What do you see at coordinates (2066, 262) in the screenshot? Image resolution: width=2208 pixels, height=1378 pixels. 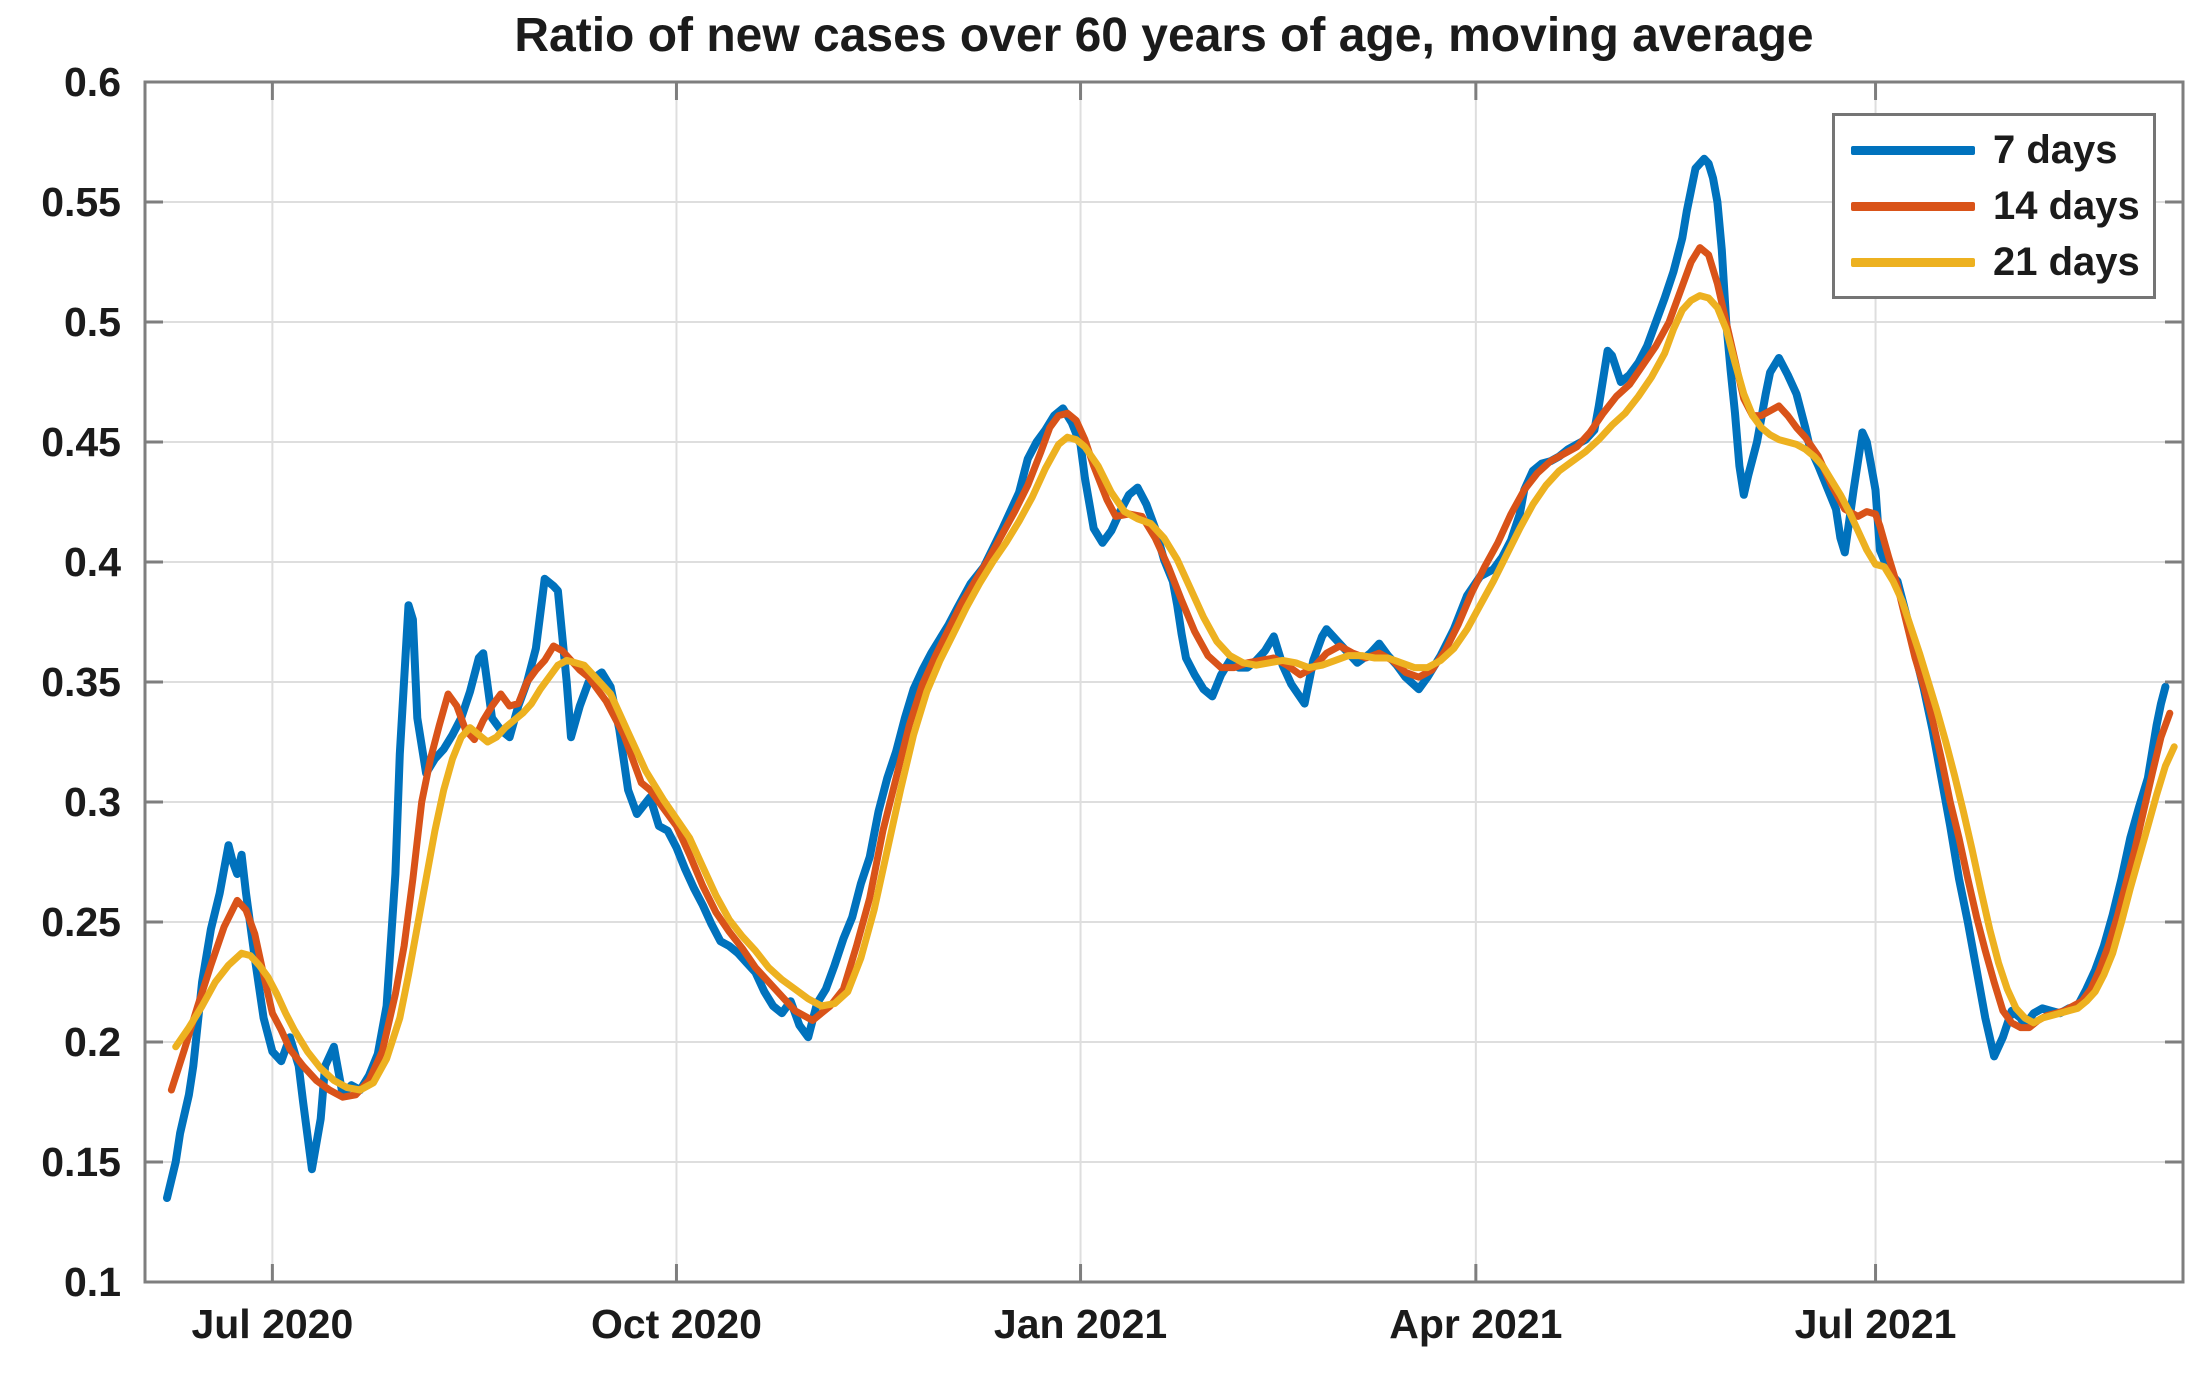 I see `legend-label-21-days: 21 days` at bounding box center [2066, 262].